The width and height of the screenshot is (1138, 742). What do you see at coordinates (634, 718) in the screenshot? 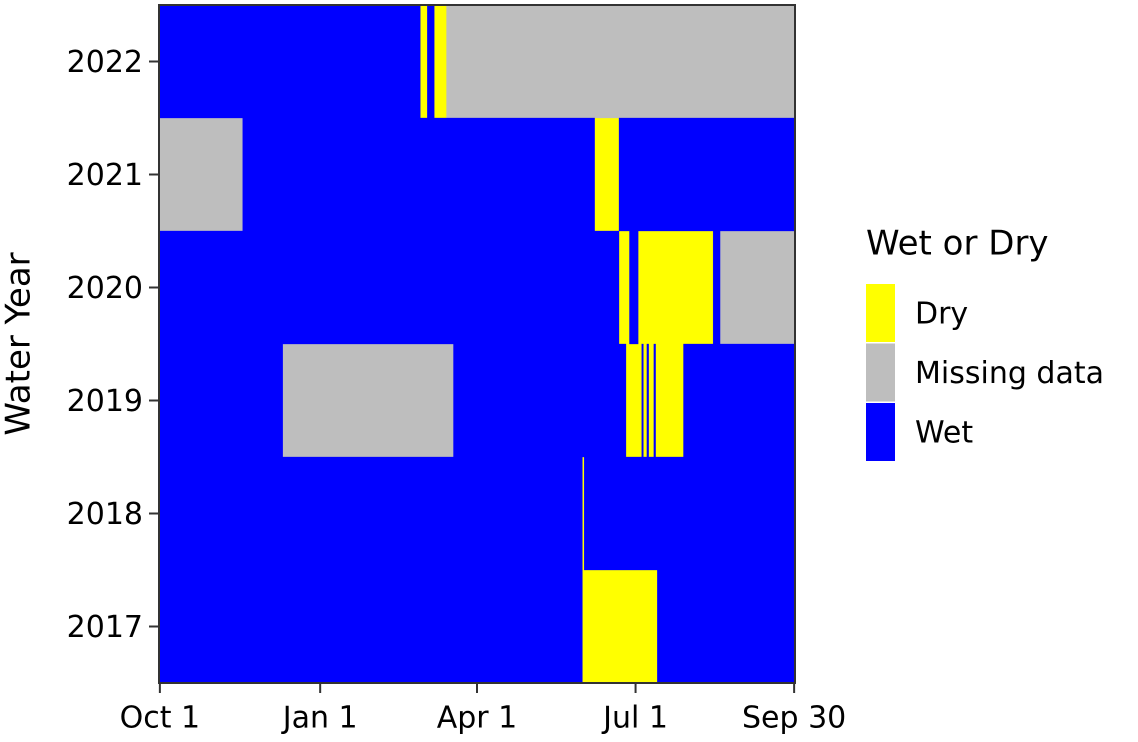
I see `x-tick-label: Jul 1` at bounding box center [634, 718].